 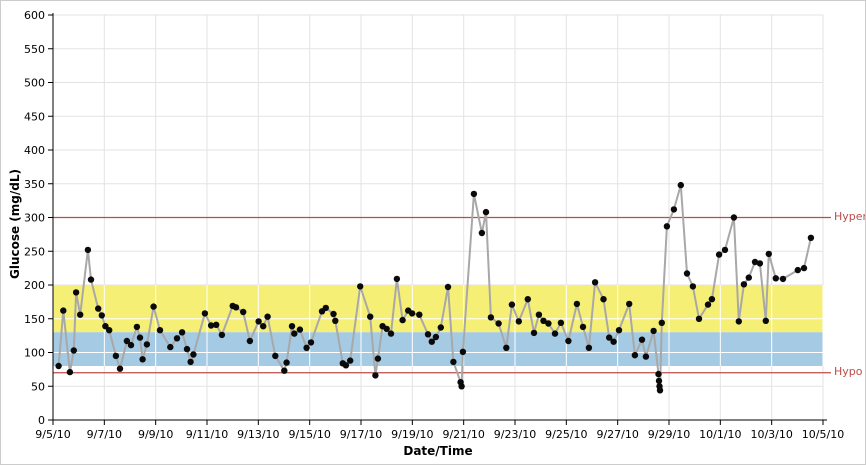 What do you see at coordinates (515, 434) in the screenshot?
I see `x-tick-label: 9/23/10` at bounding box center [515, 434].